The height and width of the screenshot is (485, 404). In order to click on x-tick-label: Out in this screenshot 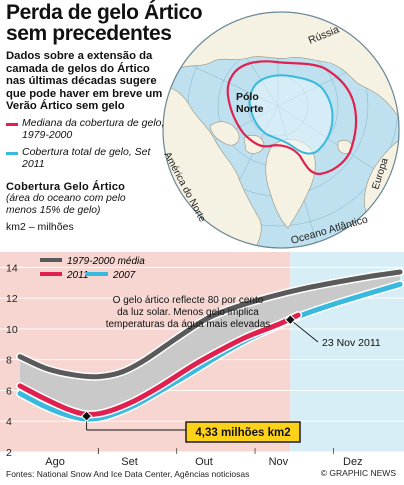, I will do `click(204, 462)`.